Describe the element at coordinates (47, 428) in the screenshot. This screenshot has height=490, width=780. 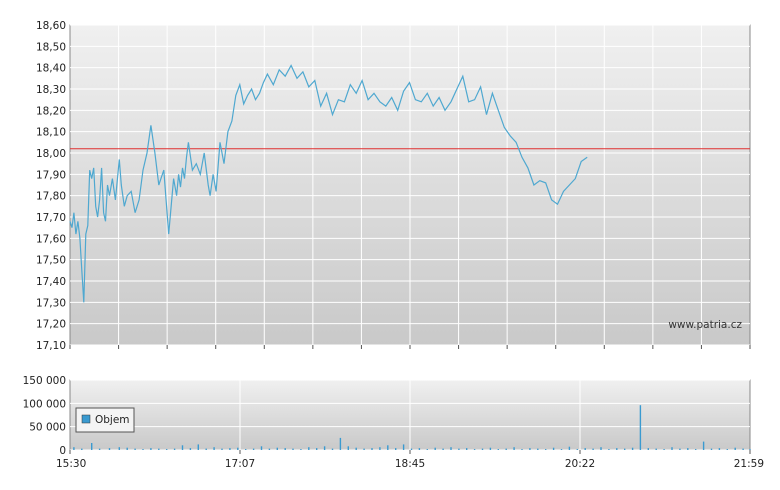
I see `volume-y-tick: 50 000` at that location.